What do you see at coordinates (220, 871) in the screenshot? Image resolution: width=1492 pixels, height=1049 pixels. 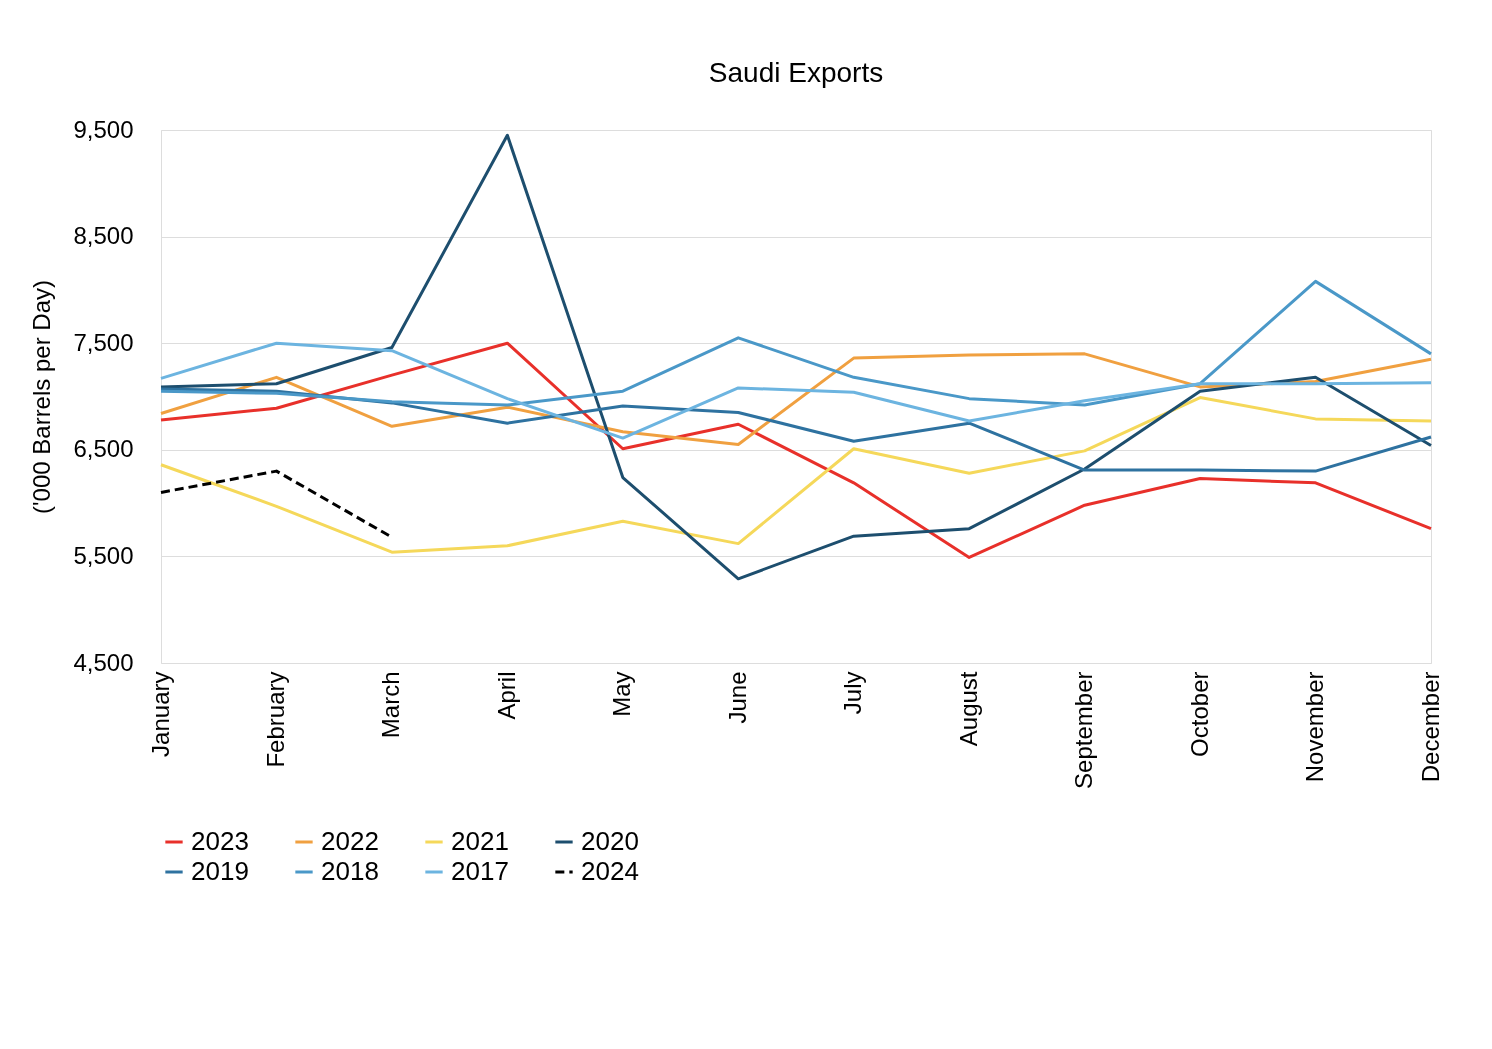 I see `legend-label: 2019` at bounding box center [220, 871].